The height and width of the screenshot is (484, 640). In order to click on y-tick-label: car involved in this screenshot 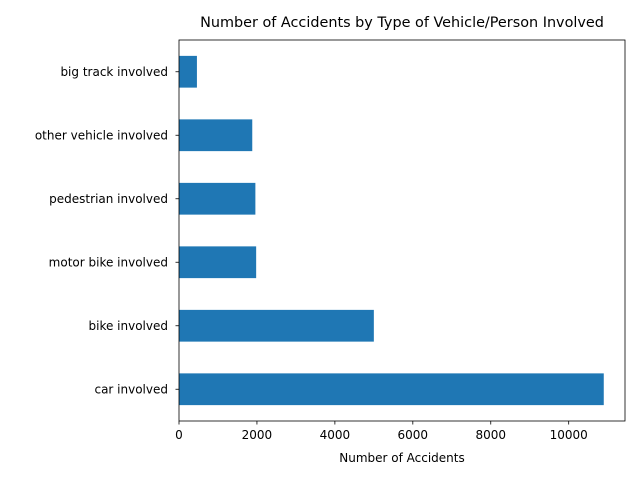, I will do `click(131, 389)`.